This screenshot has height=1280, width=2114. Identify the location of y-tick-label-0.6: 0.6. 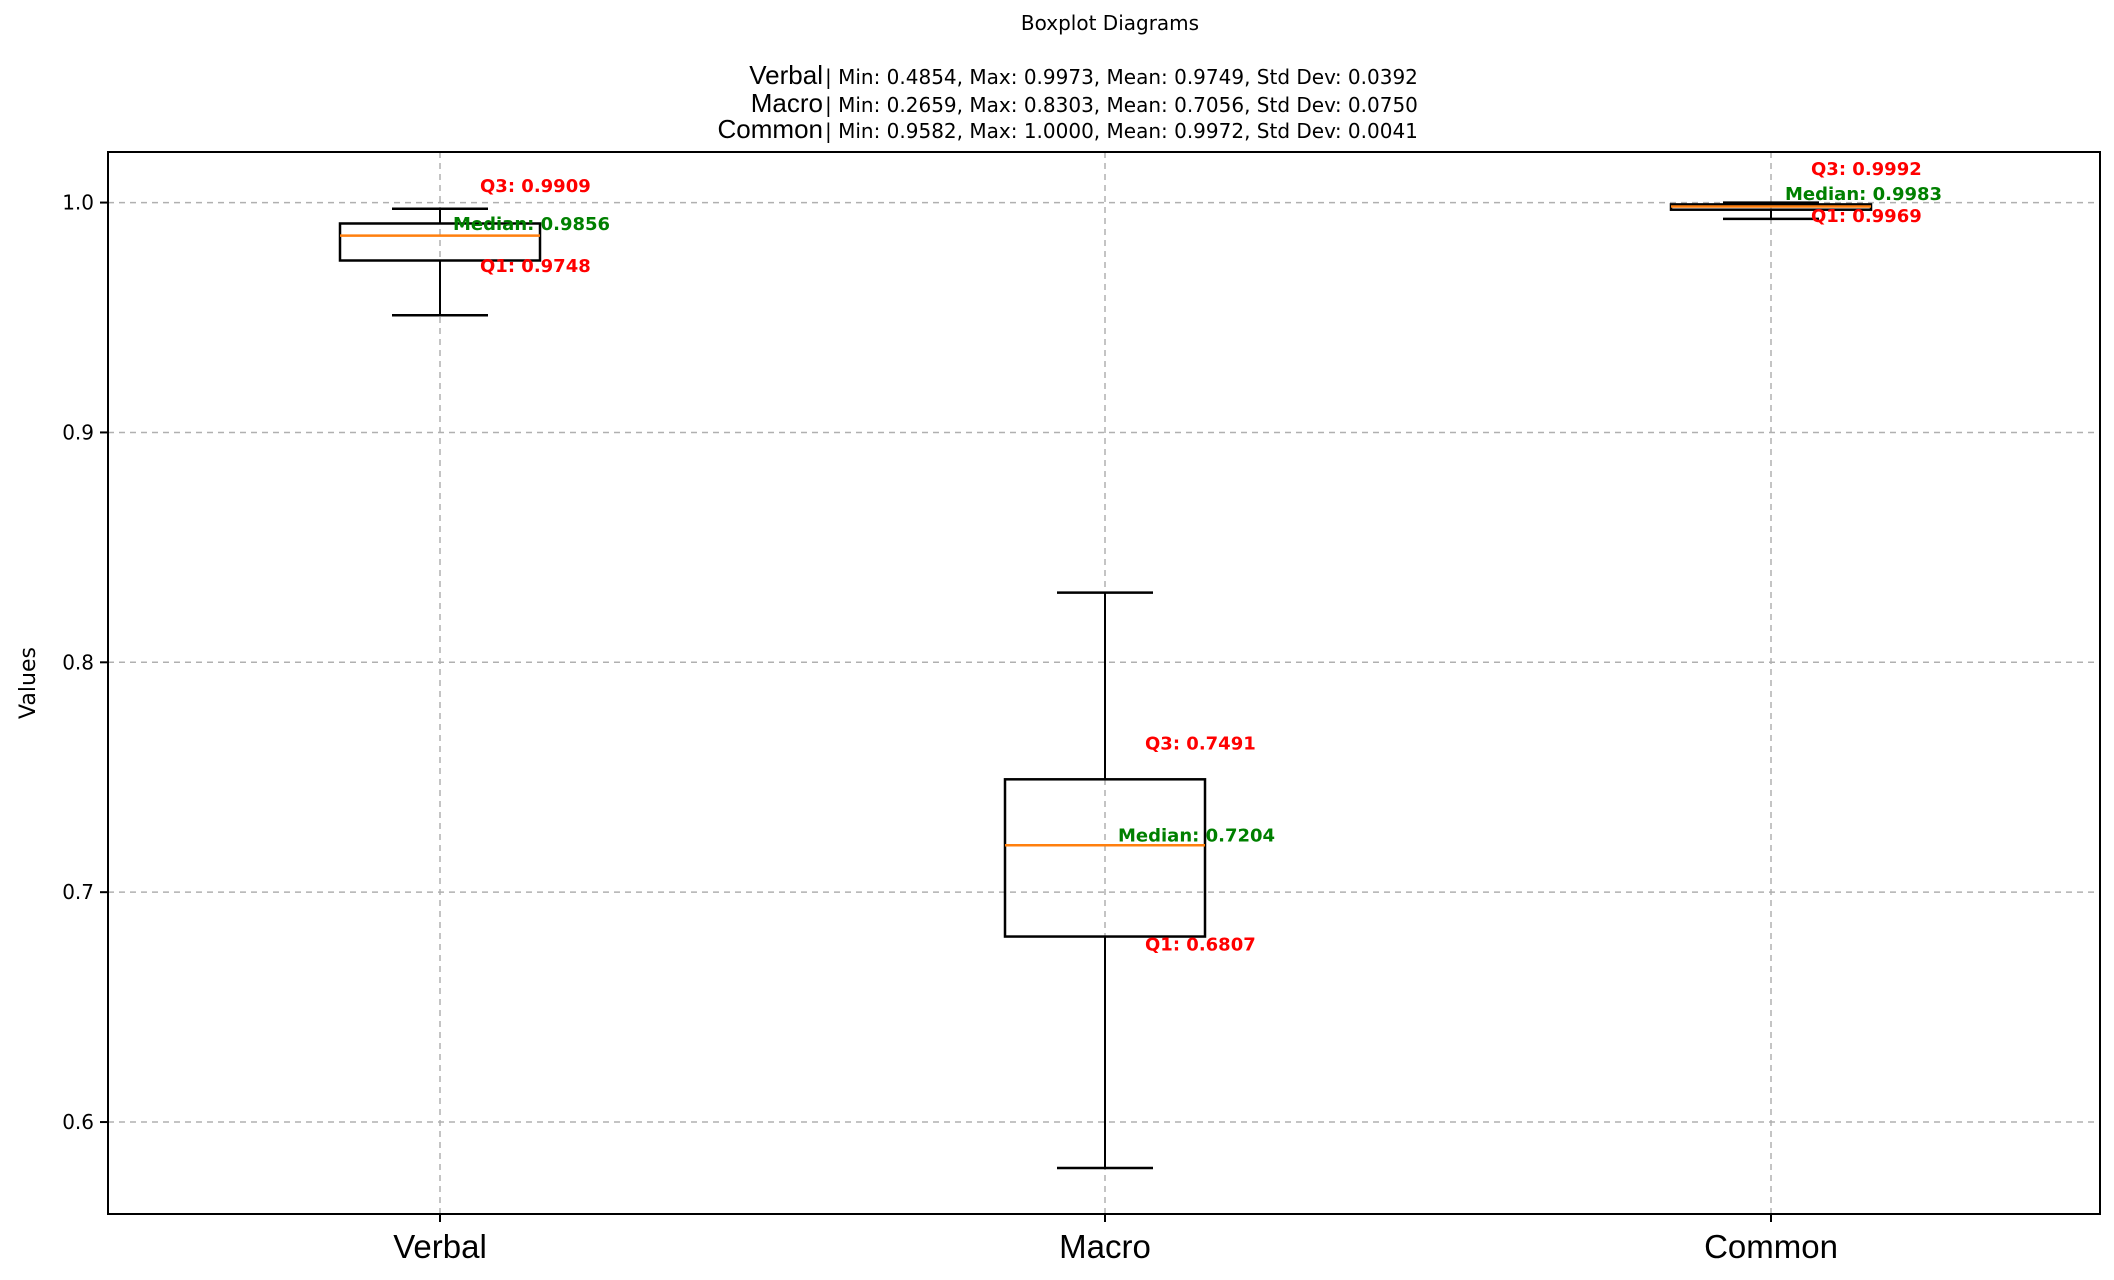
(78, 1122).